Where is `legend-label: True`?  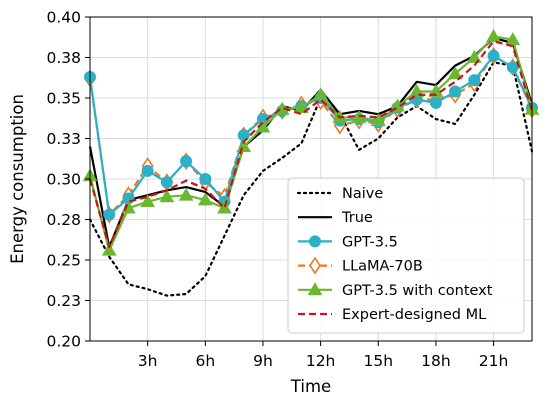
legend-label: True is located at coordinates (357, 218).